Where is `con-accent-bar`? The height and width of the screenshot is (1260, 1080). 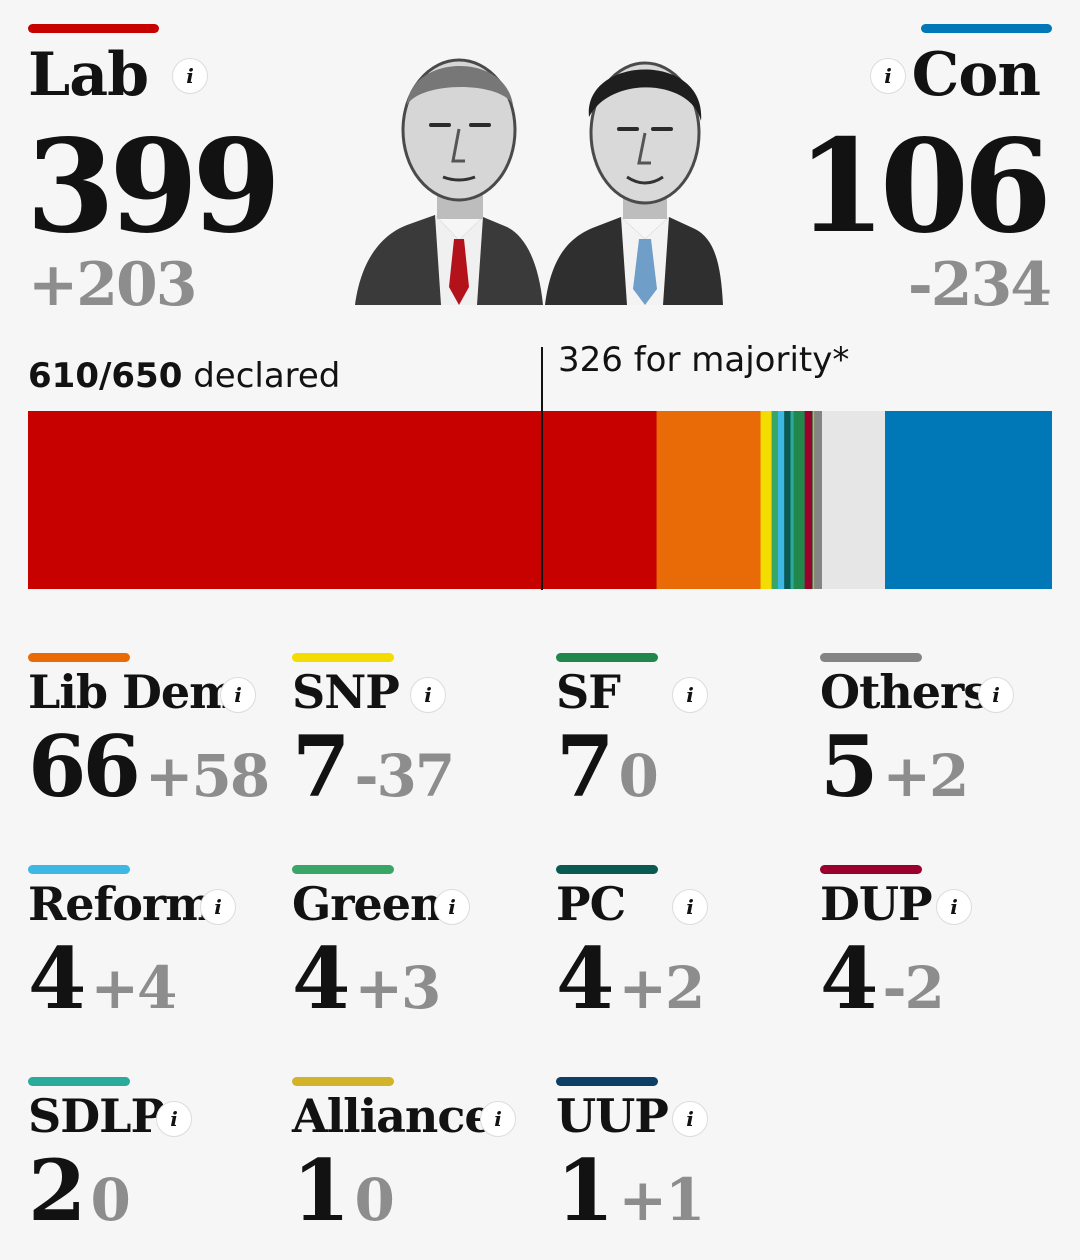
con-accent-bar is located at coordinates (986, 28).